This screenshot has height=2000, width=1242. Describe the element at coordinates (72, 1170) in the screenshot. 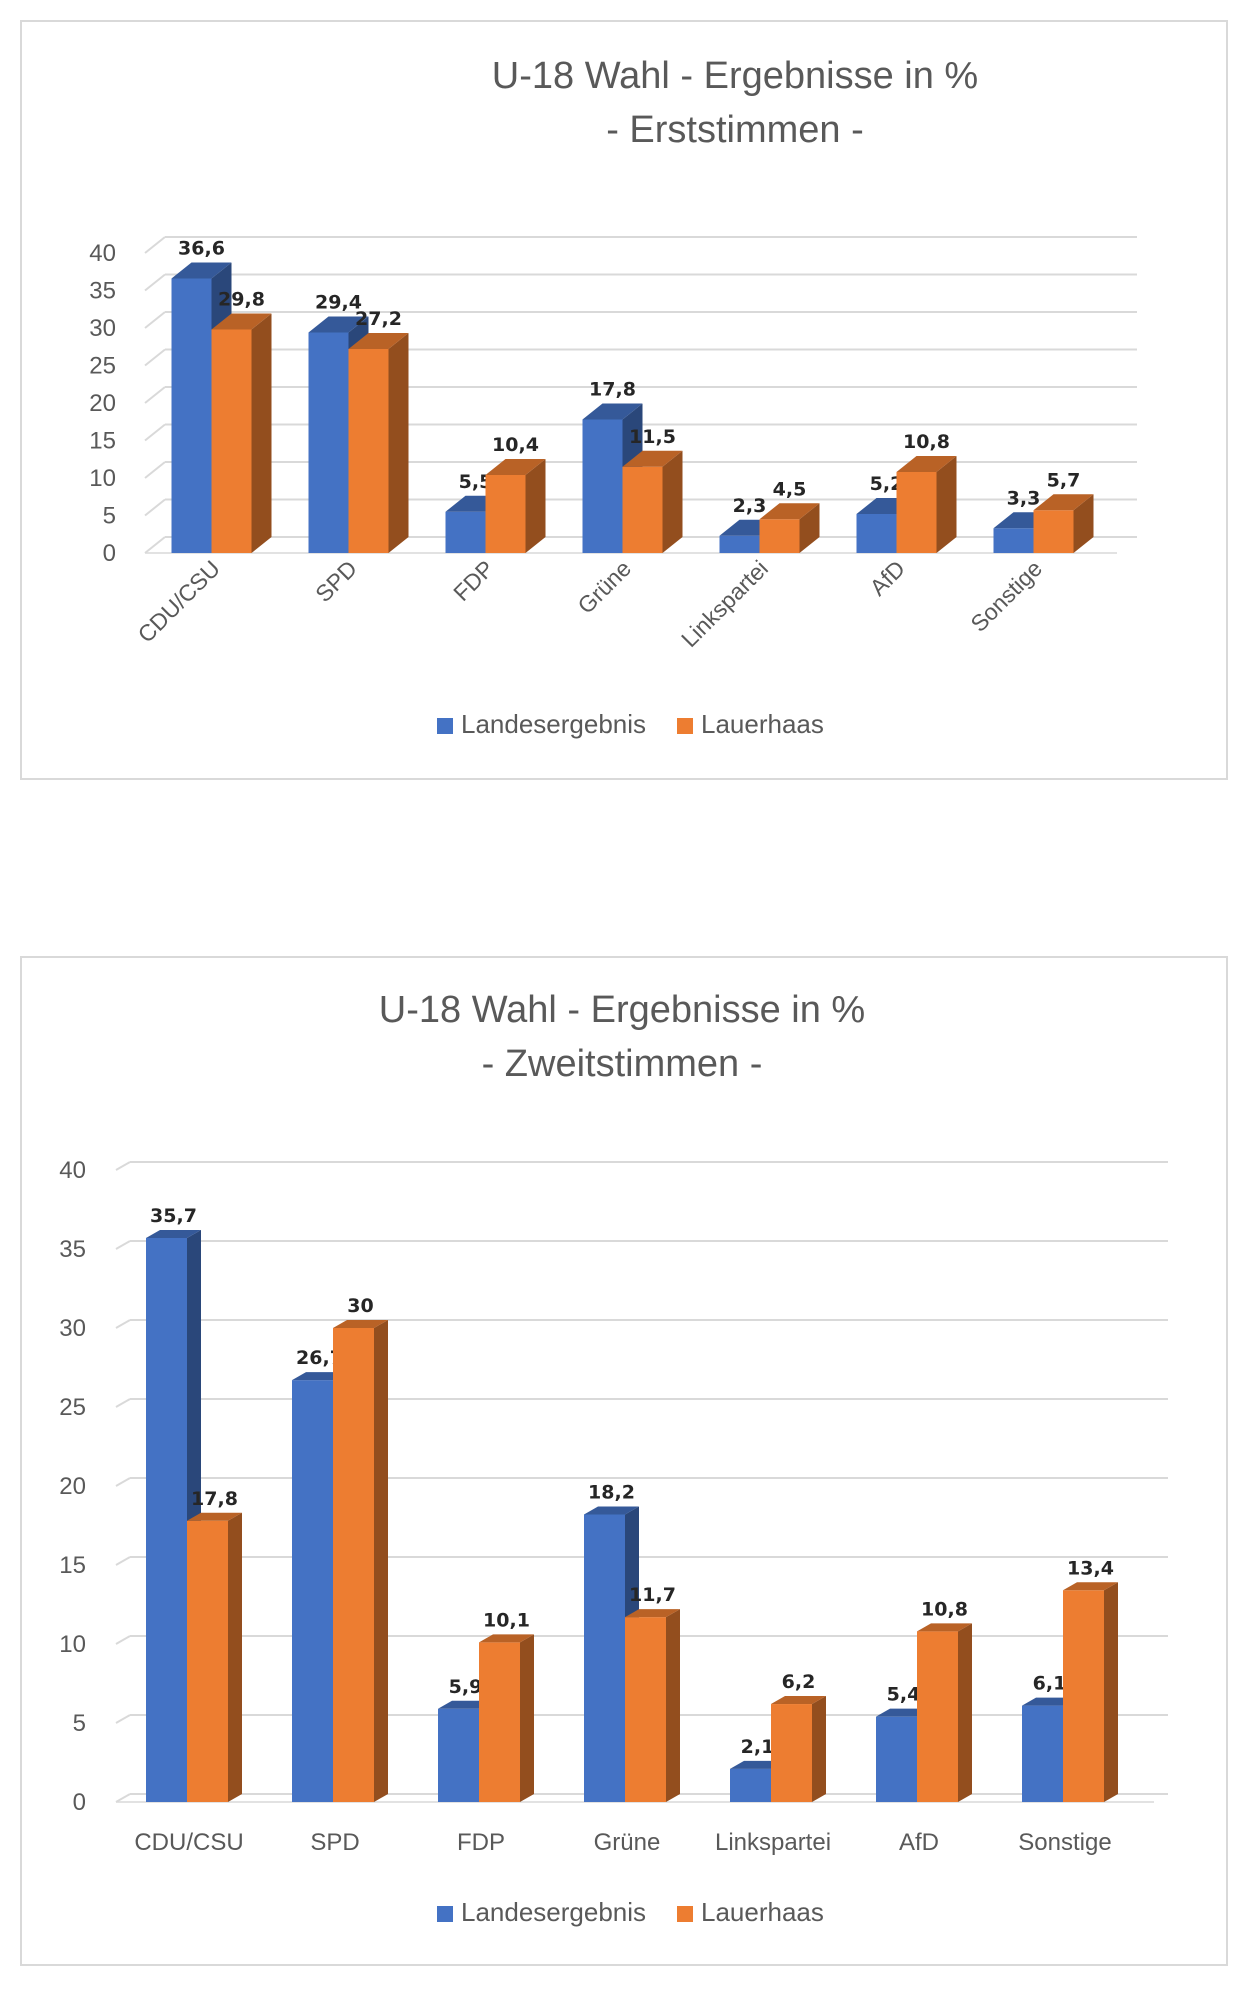

I see `y-tick-label: 40` at that location.